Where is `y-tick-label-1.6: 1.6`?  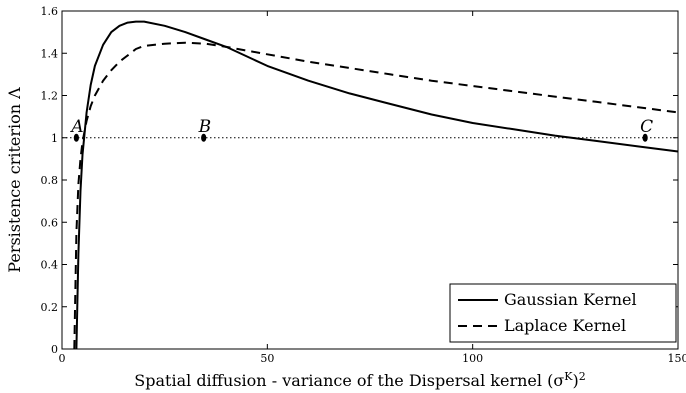
y-tick-label-1.6: 1.6 is located at coordinates (50, 11).